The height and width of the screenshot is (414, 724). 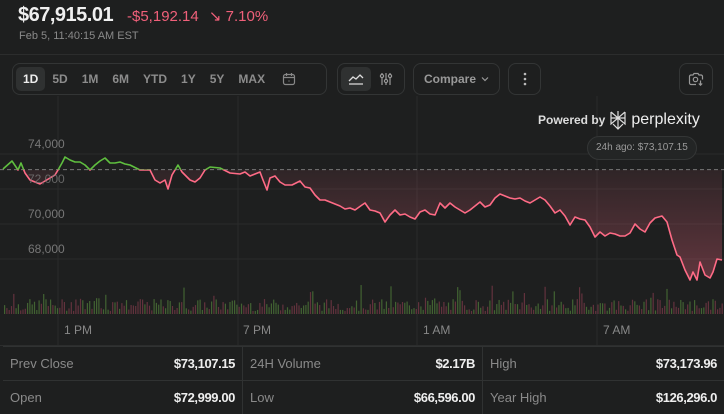 I want to click on y-tick-label: 74,000, so click(x=46, y=144).